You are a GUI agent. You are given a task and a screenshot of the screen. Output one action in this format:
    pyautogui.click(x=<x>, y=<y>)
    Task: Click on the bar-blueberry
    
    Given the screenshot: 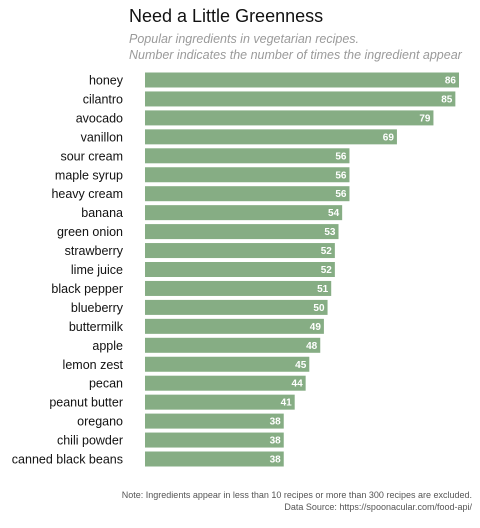 What is the action you would take?
    pyautogui.click(x=236, y=307)
    